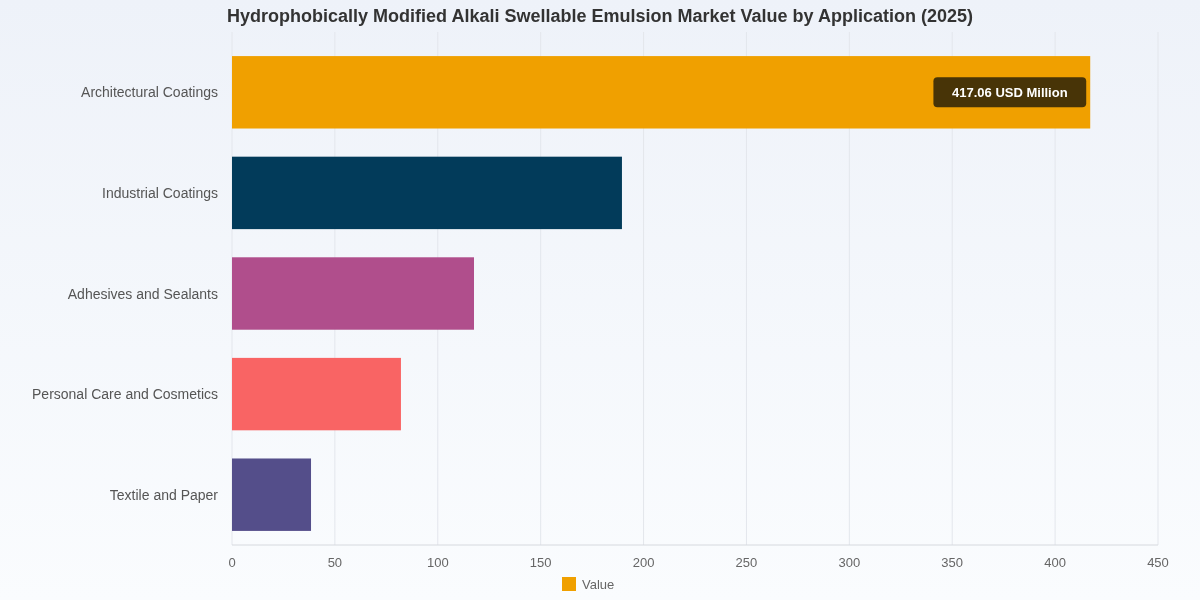  What do you see at coordinates (952, 562) in the screenshot?
I see `x-tick-label: 350` at bounding box center [952, 562].